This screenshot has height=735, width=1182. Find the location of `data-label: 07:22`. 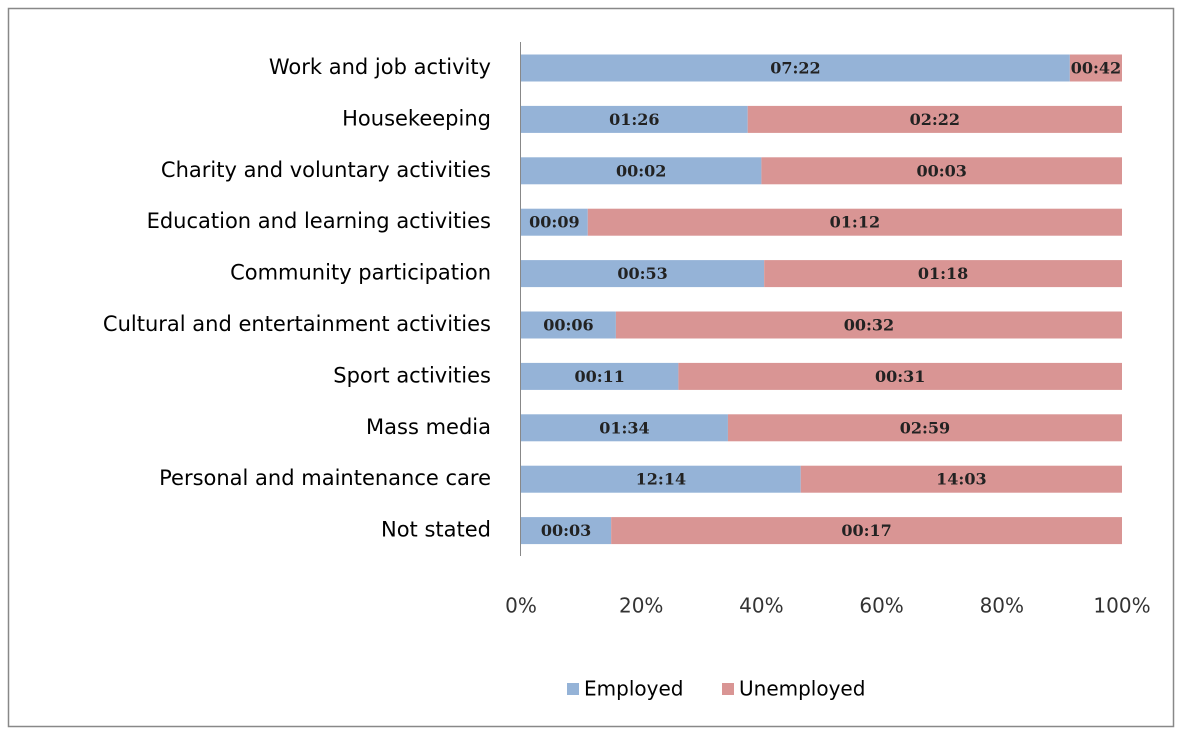

data-label: 07:22 is located at coordinates (795, 68).